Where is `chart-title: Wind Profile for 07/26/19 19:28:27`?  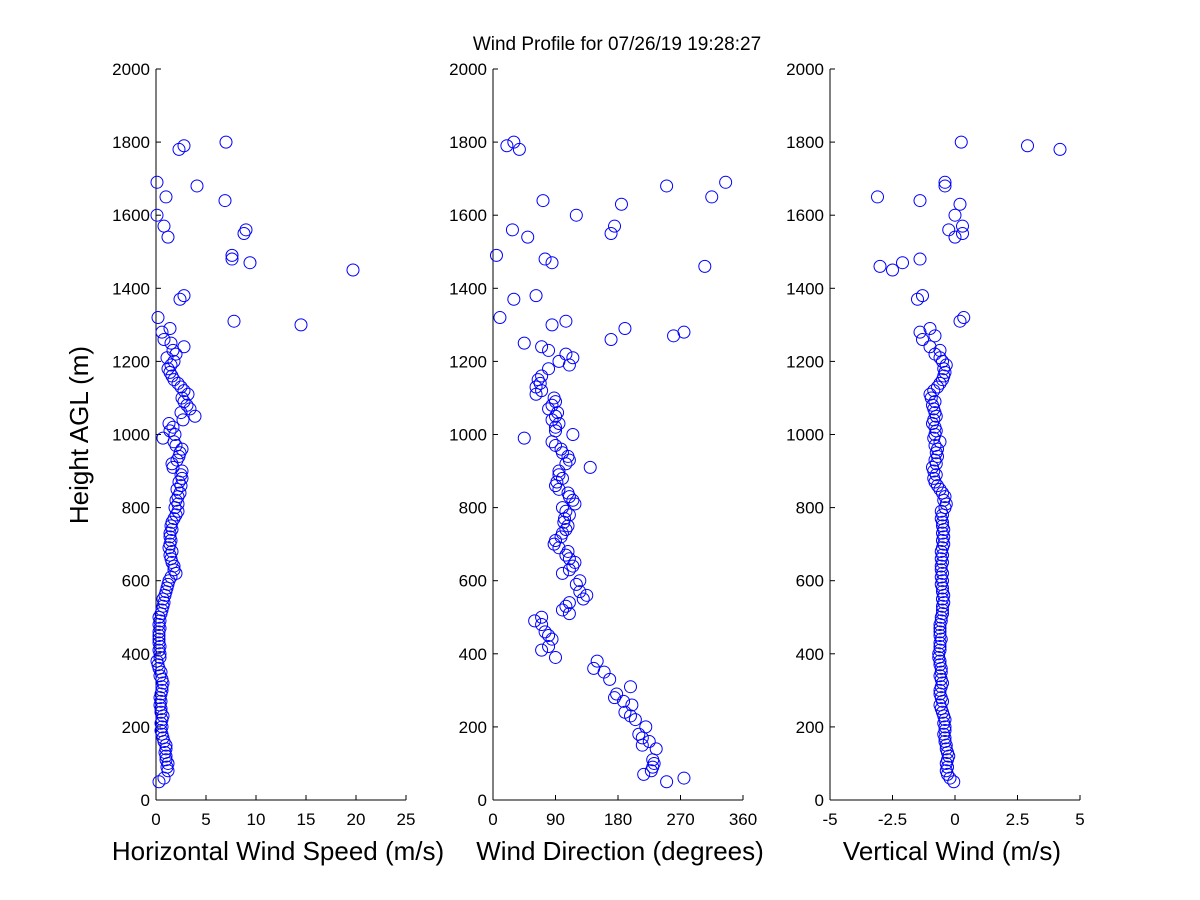 chart-title: Wind Profile for 07/26/19 19:28:27 is located at coordinates (617, 44).